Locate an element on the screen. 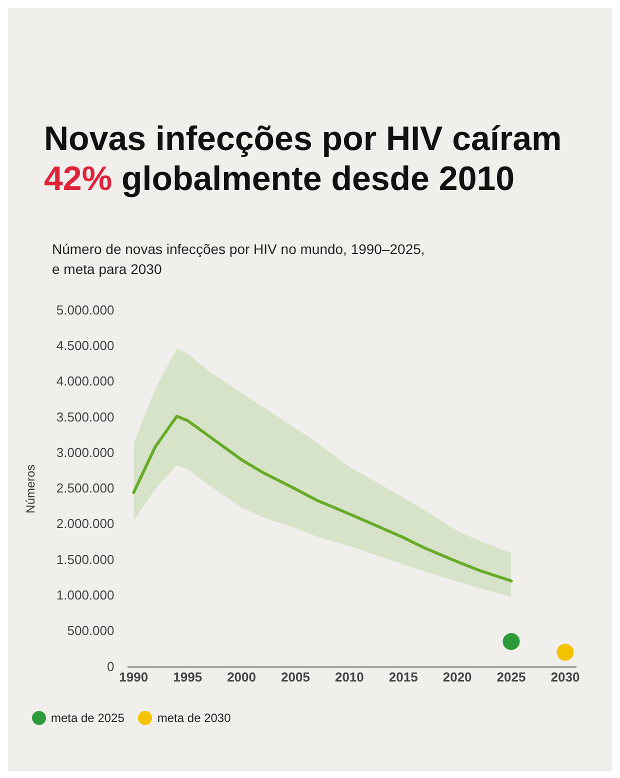  y-tick-label: 4.000.000 is located at coordinates (85, 381).